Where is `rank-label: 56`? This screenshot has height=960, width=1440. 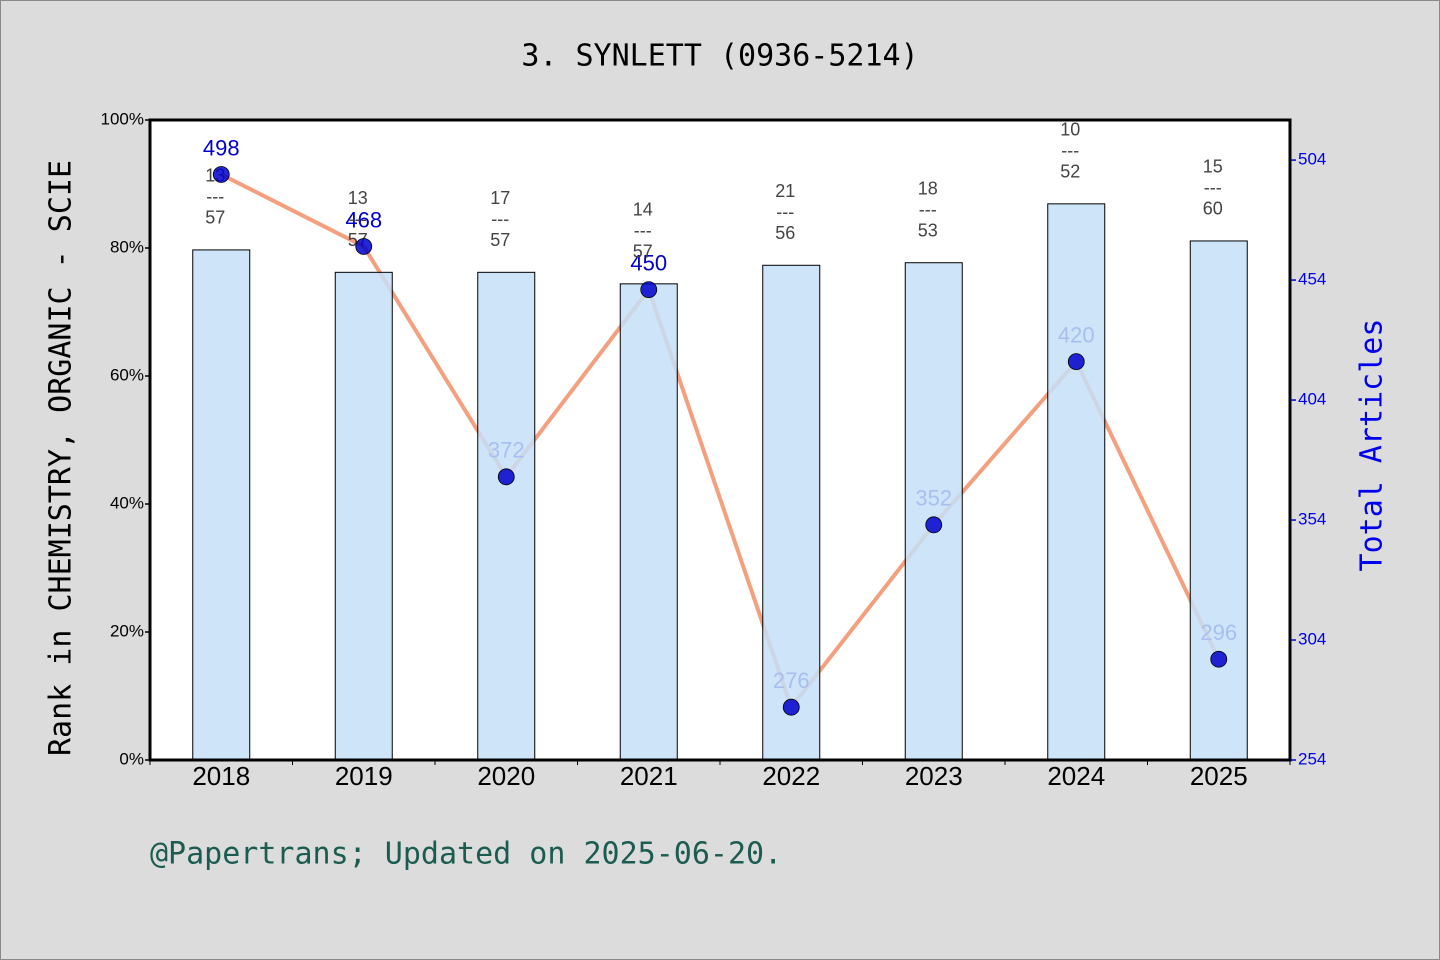 rank-label: 56 is located at coordinates (785, 233).